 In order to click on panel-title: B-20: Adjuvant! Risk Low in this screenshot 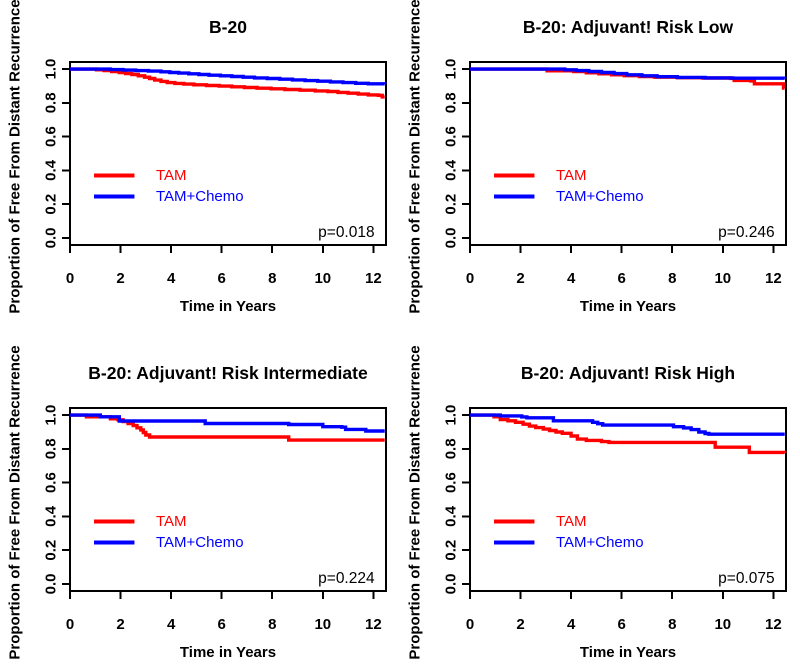, I will do `click(628, 27)`.